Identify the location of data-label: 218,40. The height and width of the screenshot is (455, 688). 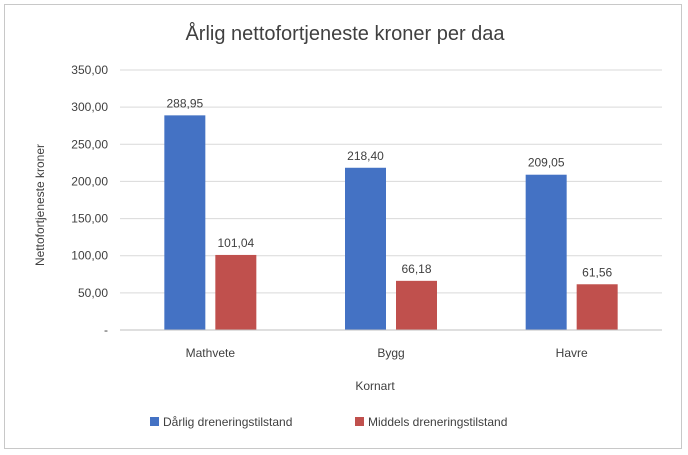
(365, 156).